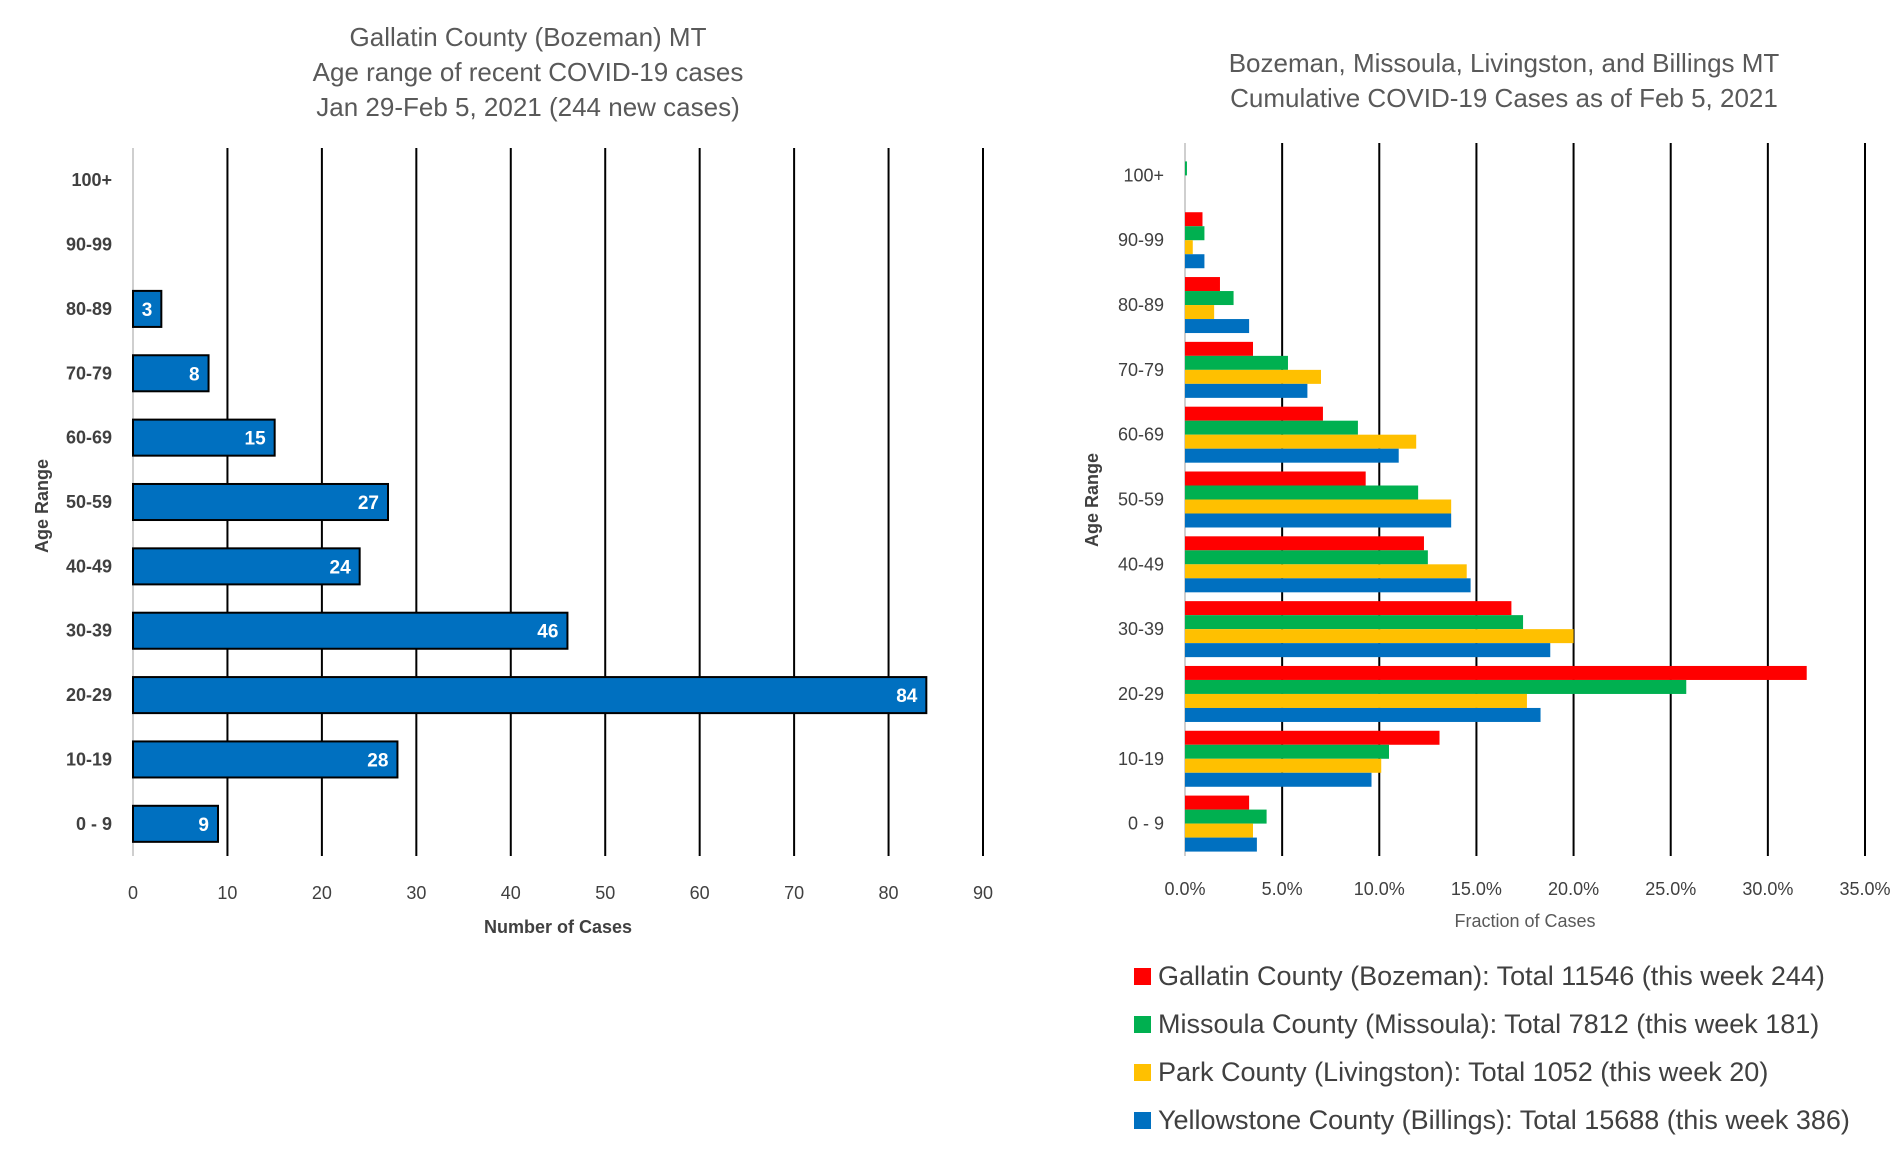 This screenshot has width=1900, height=1153. What do you see at coordinates (1282, 889) in the screenshot?
I see `x-tick-label-5.0%: 5.0%` at bounding box center [1282, 889].